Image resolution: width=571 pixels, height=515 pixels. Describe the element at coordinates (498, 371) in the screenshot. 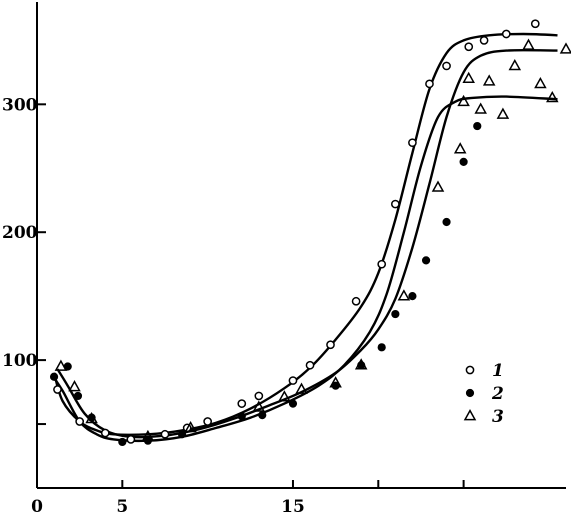

I see `legend-label-1: 1` at that location.